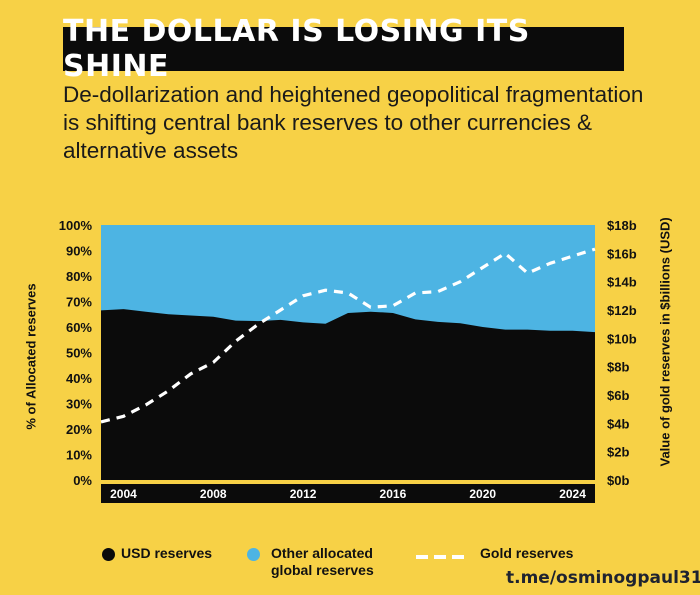 This screenshot has width=700, height=595. Describe the element at coordinates (622, 225) in the screenshot. I see `y-tick-label-right: $18b` at that location.